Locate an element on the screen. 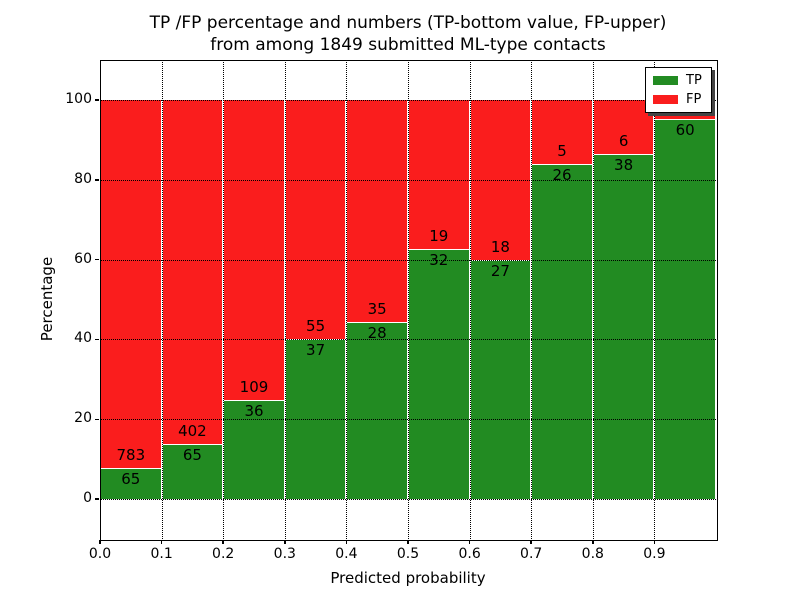  y-tick-label: 60 is located at coordinates (83, 258).